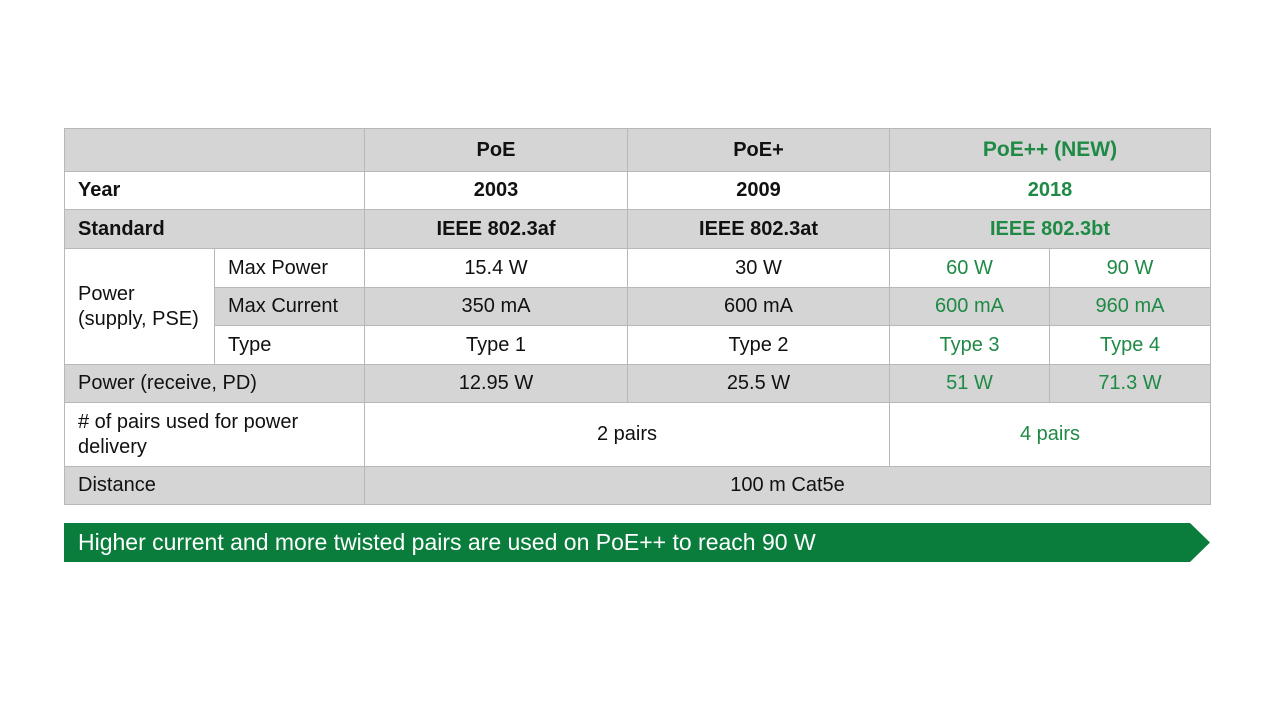  Describe the element at coordinates (496, 383) in the screenshot. I see `power-receive-poe: 12.95 W` at that location.